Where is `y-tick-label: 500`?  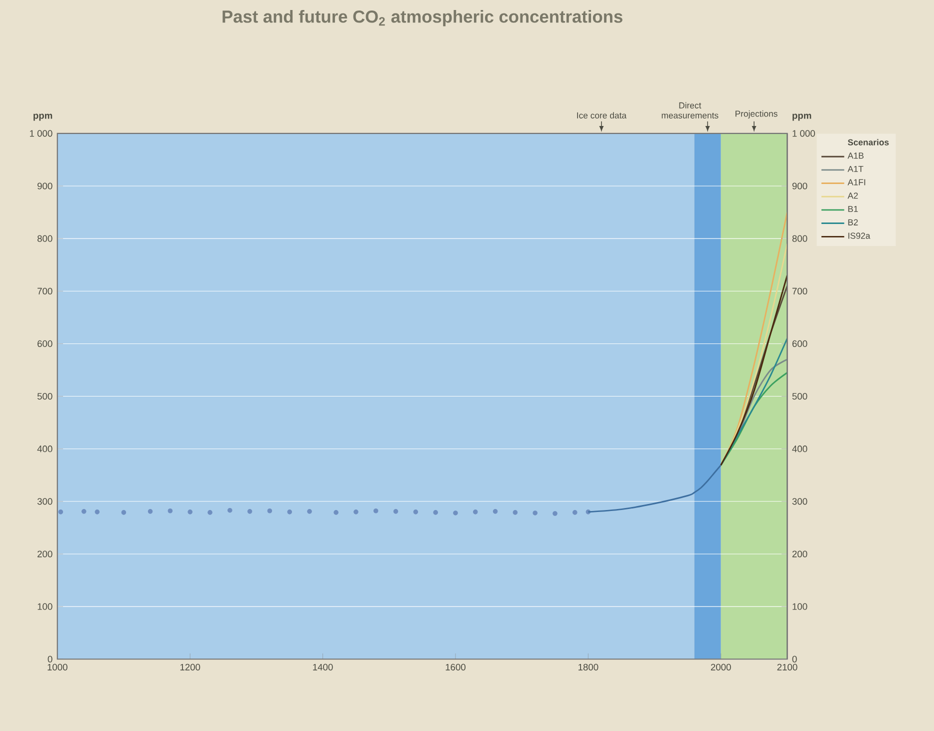 y-tick-label: 500 is located at coordinates (44, 396).